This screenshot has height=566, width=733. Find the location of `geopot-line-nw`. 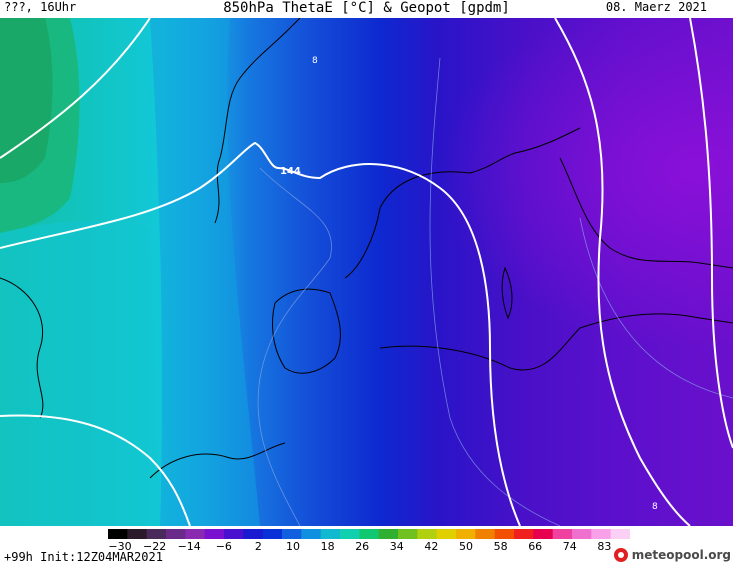

geopot-line-nw is located at coordinates (75, 88).